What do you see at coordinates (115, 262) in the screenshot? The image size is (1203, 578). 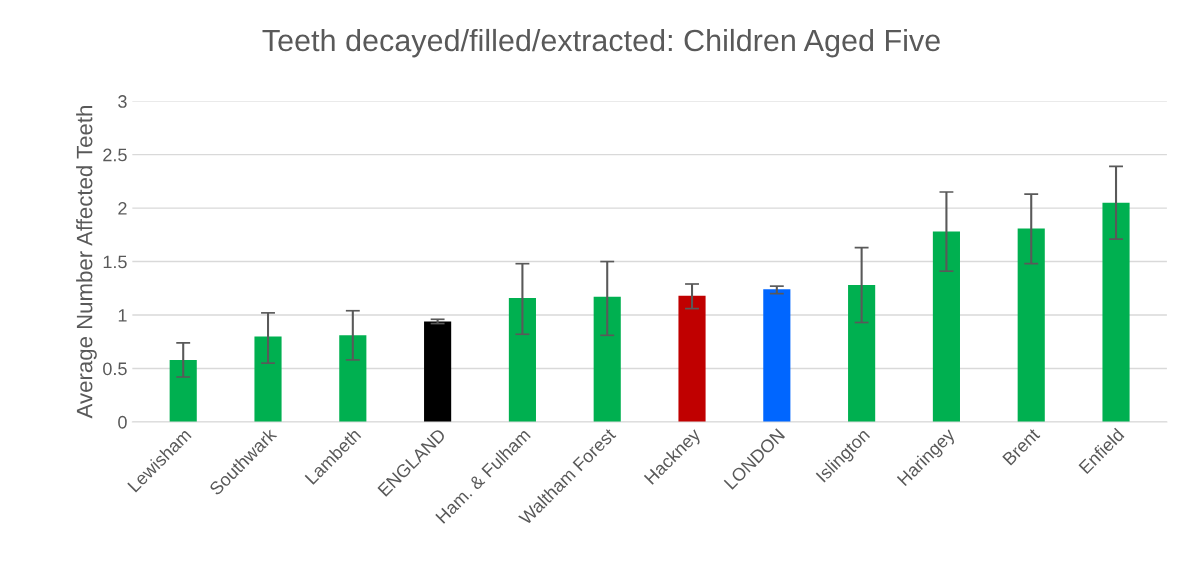 I see `y-tick-label: 1.5` at bounding box center [115, 262].